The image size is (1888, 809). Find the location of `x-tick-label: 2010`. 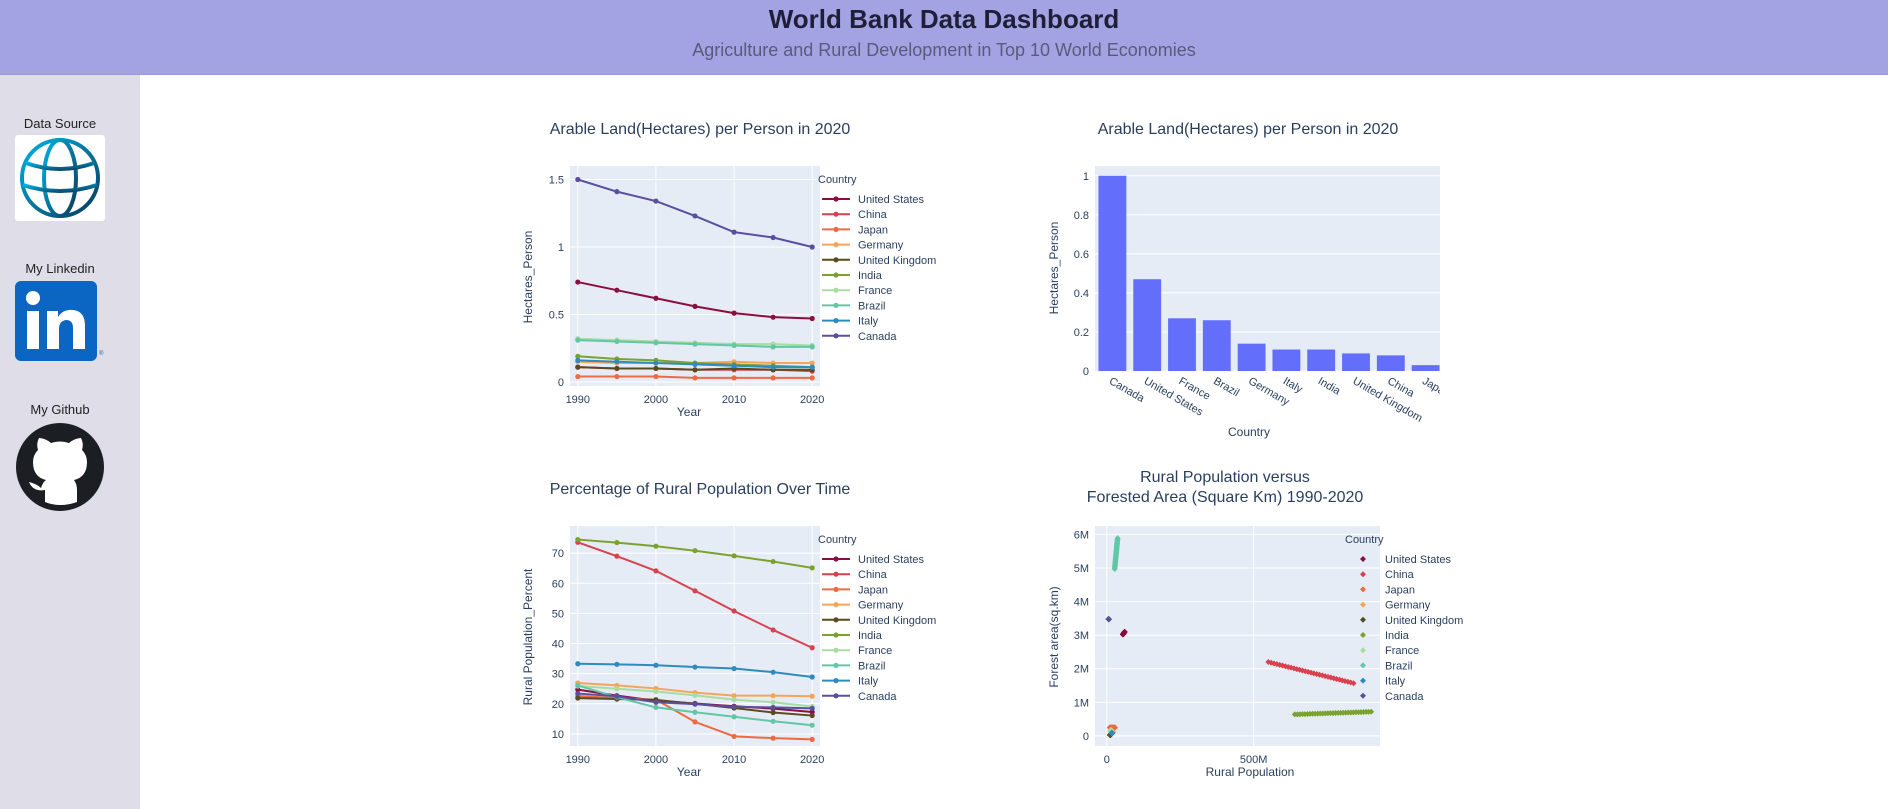

x-tick-label: 2010 is located at coordinates (734, 400).